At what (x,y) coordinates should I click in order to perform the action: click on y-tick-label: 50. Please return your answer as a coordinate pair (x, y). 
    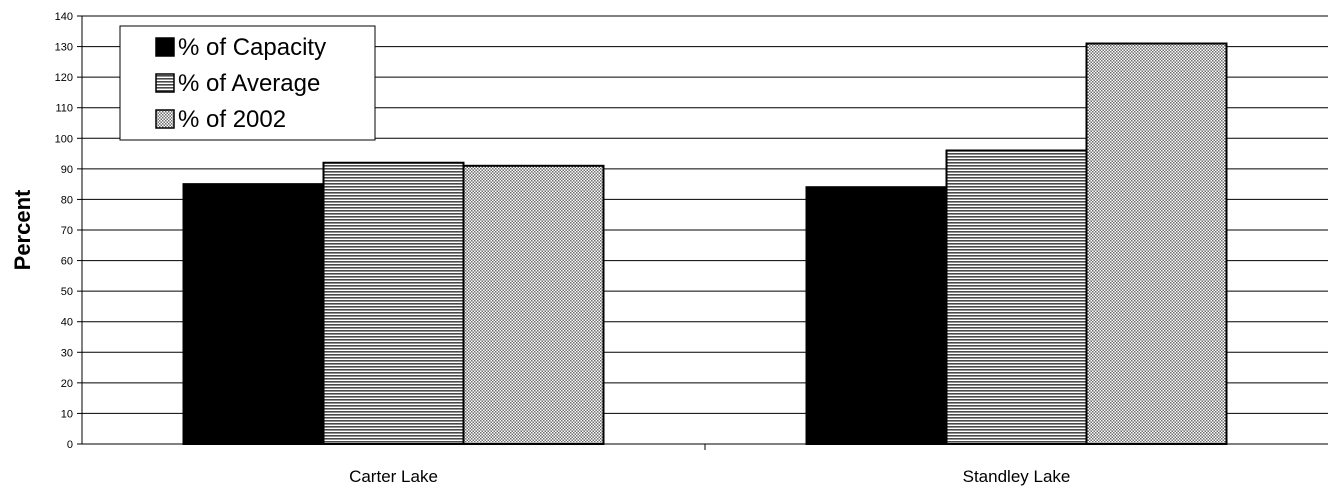
    Looking at the image, I should click on (67, 292).